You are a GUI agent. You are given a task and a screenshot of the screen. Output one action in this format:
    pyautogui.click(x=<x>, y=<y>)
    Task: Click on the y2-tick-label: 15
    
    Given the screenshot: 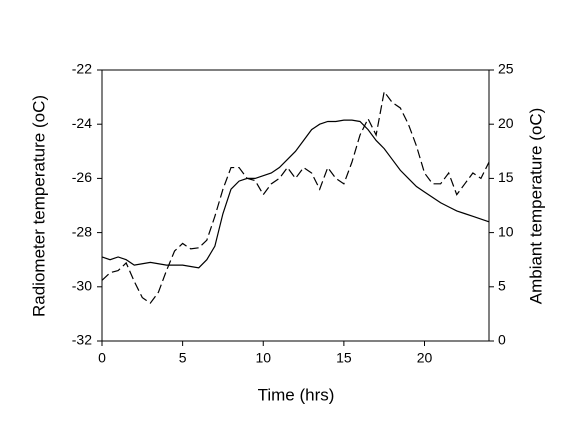 What is the action you would take?
    pyautogui.click(x=506, y=177)
    